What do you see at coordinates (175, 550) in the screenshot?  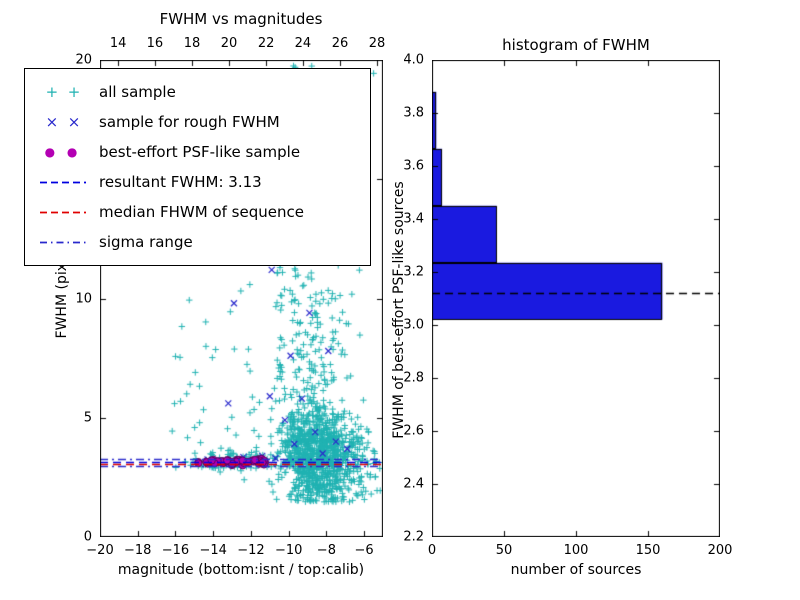 I see `tick-label: −16` at bounding box center [175, 550].